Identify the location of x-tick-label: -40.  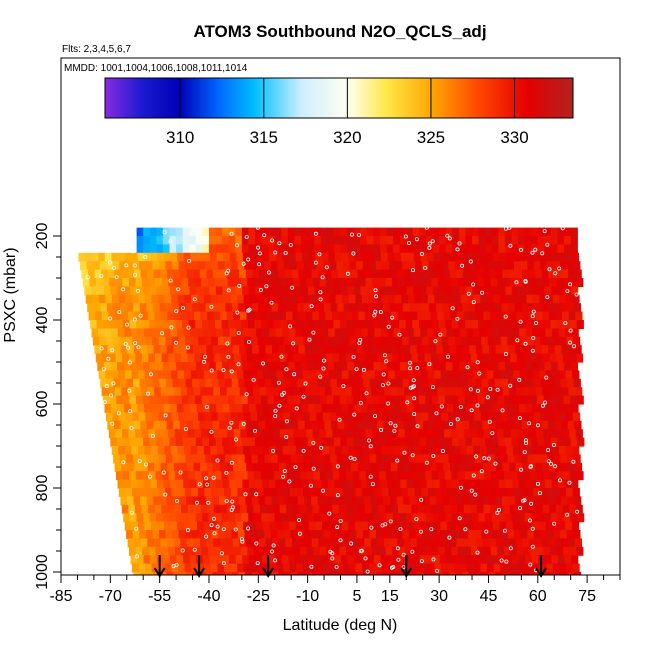
(208, 596).